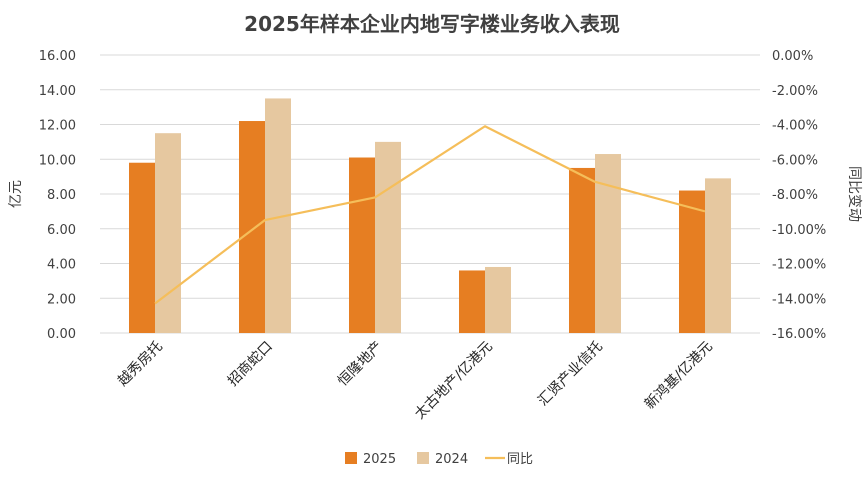 This screenshot has height=478, width=865. What do you see at coordinates (57, 56) in the screenshot?
I see `left-tick-label: 16.00` at bounding box center [57, 56].